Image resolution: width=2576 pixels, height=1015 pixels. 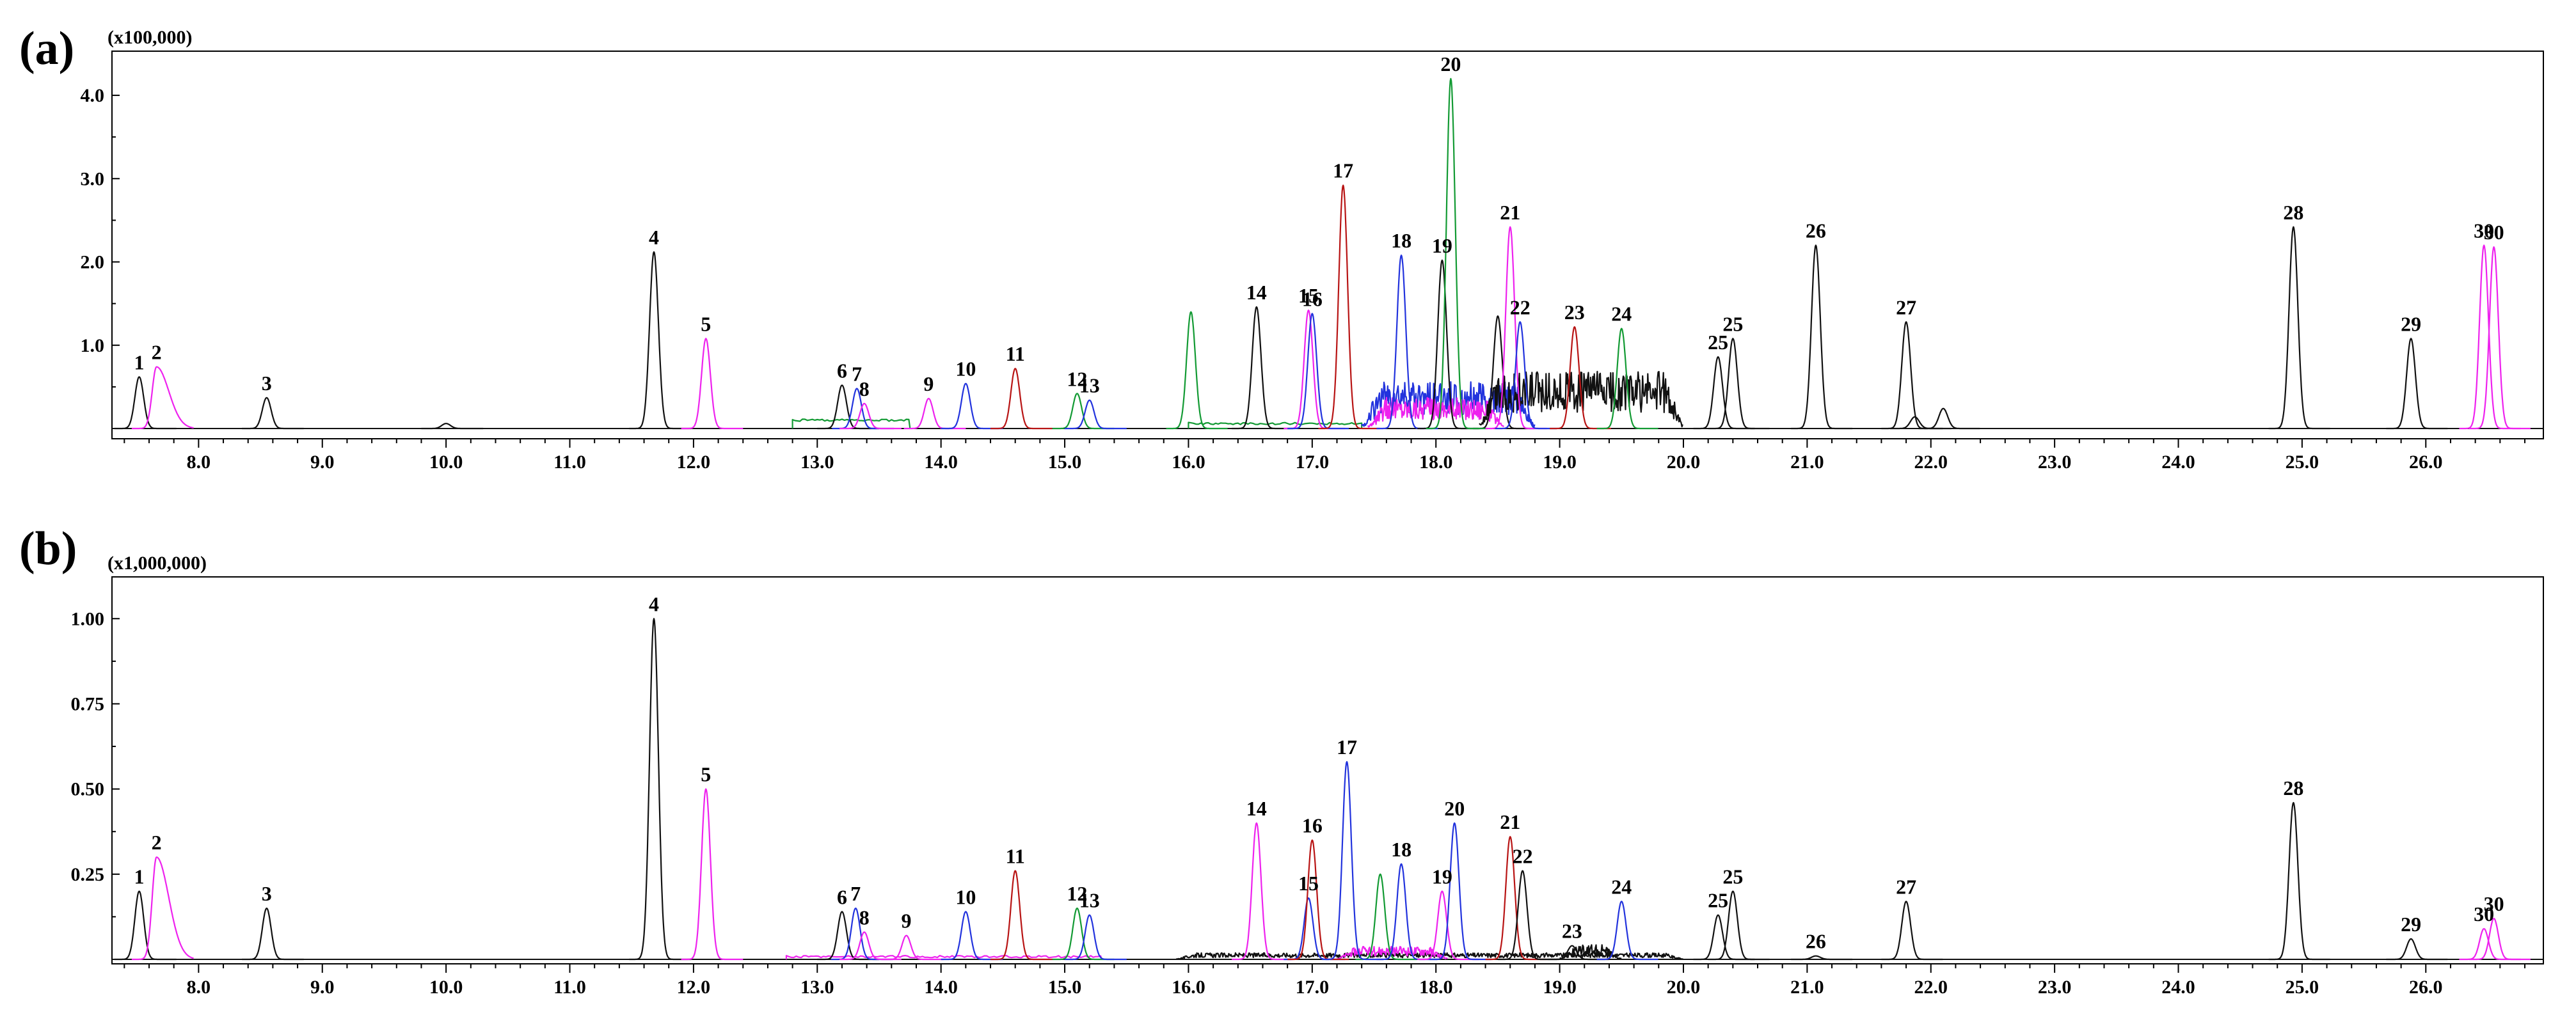 I want to click on peak-label-24: 24, so click(x=1622, y=886).